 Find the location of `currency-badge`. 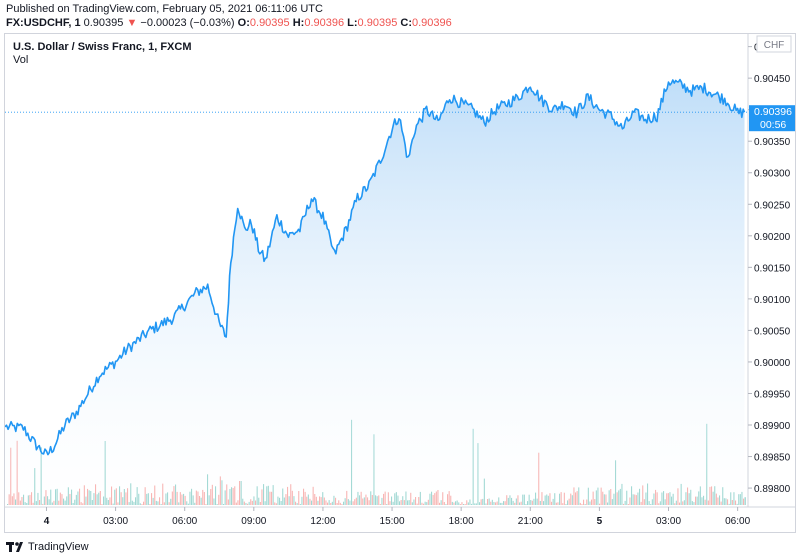

currency-badge is located at coordinates (774, 44).